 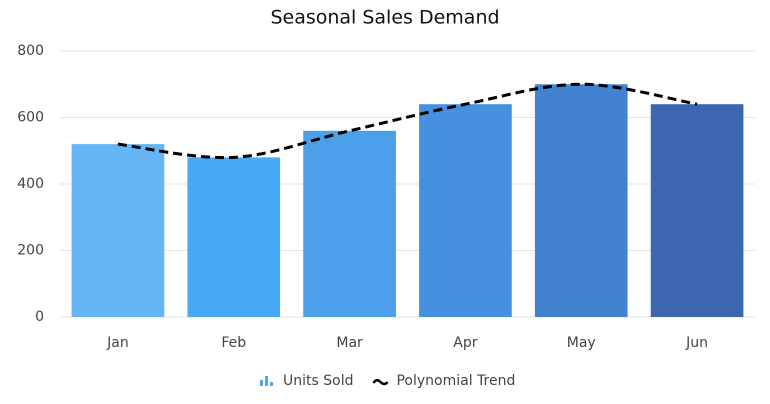 I want to click on y-tick-label: 0, so click(x=39, y=317).